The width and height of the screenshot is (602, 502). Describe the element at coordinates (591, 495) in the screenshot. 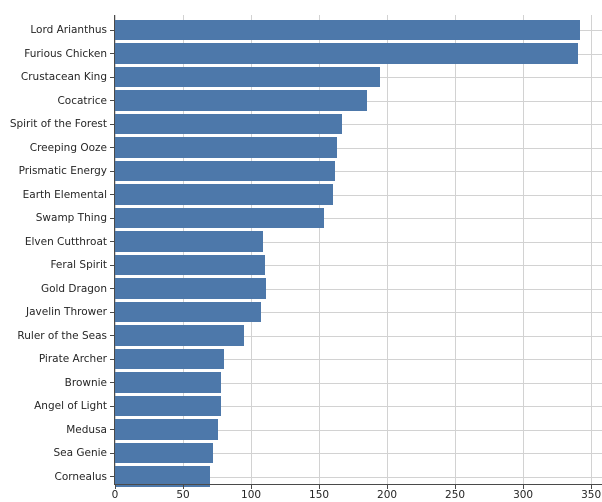

I see `x-tick-label: 350` at that location.